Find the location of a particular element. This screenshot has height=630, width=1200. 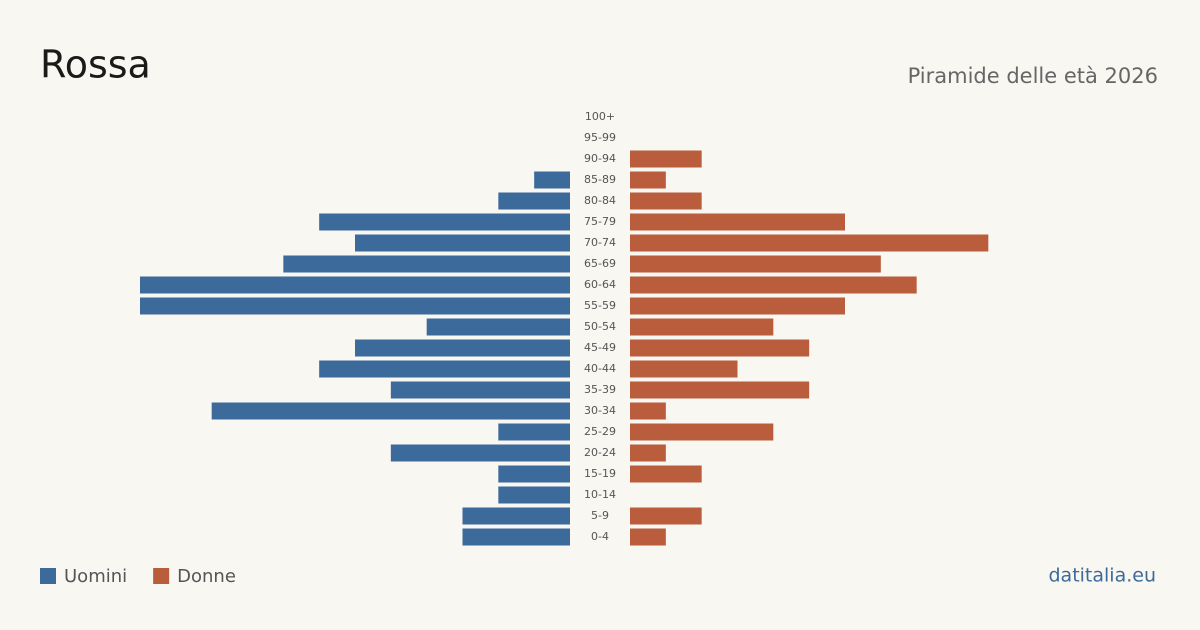

category-label: 100+ is located at coordinates (600, 116).